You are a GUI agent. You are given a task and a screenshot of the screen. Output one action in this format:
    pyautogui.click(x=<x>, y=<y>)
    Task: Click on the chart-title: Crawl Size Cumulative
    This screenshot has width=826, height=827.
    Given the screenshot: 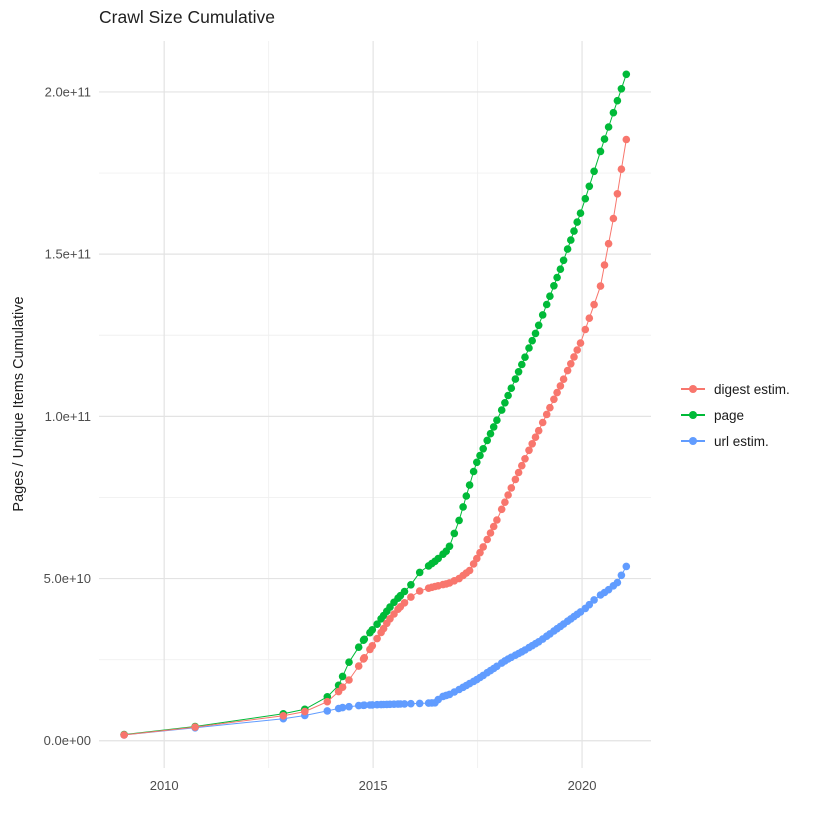 What is the action you would take?
    pyautogui.click(x=187, y=17)
    